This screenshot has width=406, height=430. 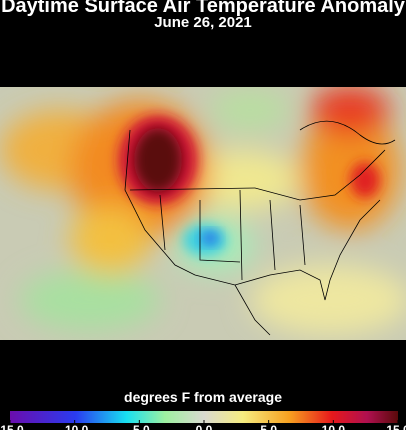 What do you see at coordinates (12, 426) in the screenshot?
I see `colorbar-tick-label: -15.0` at bounding box center [12, 426].